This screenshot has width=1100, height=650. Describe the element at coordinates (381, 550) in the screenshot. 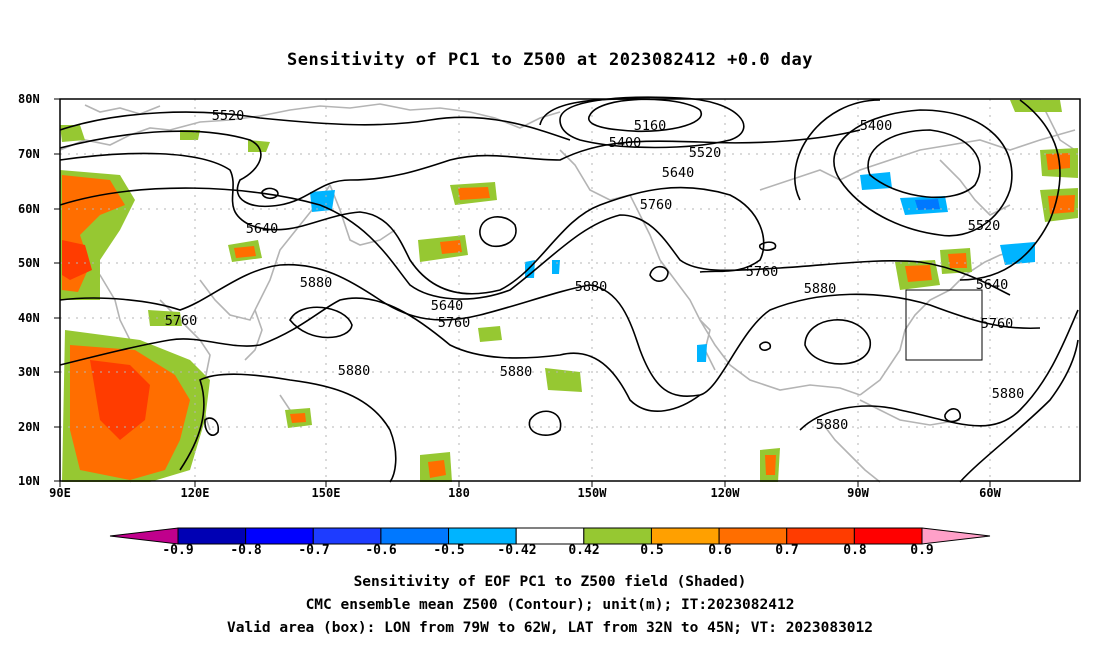

I see `colorbar-label: -0.6` at that location.